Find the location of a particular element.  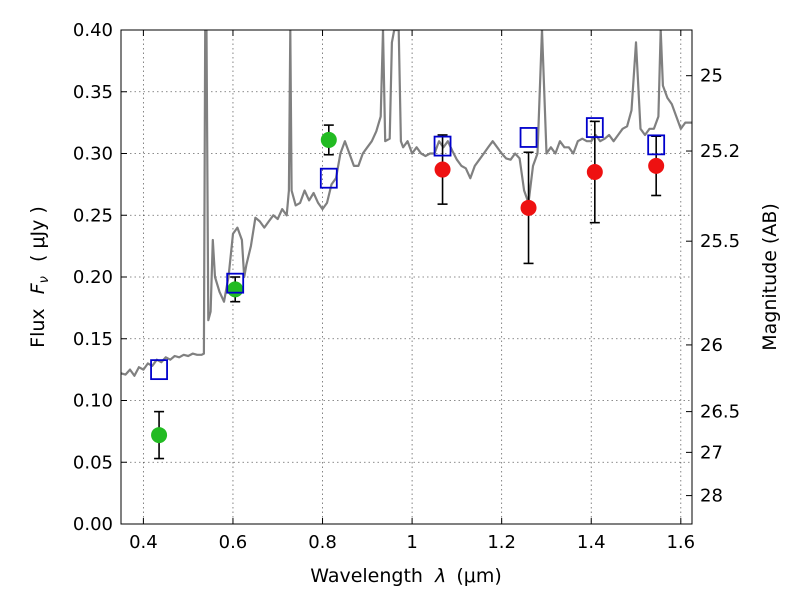

x-axis-label: Wavelength is located at coordinates (366, 576).